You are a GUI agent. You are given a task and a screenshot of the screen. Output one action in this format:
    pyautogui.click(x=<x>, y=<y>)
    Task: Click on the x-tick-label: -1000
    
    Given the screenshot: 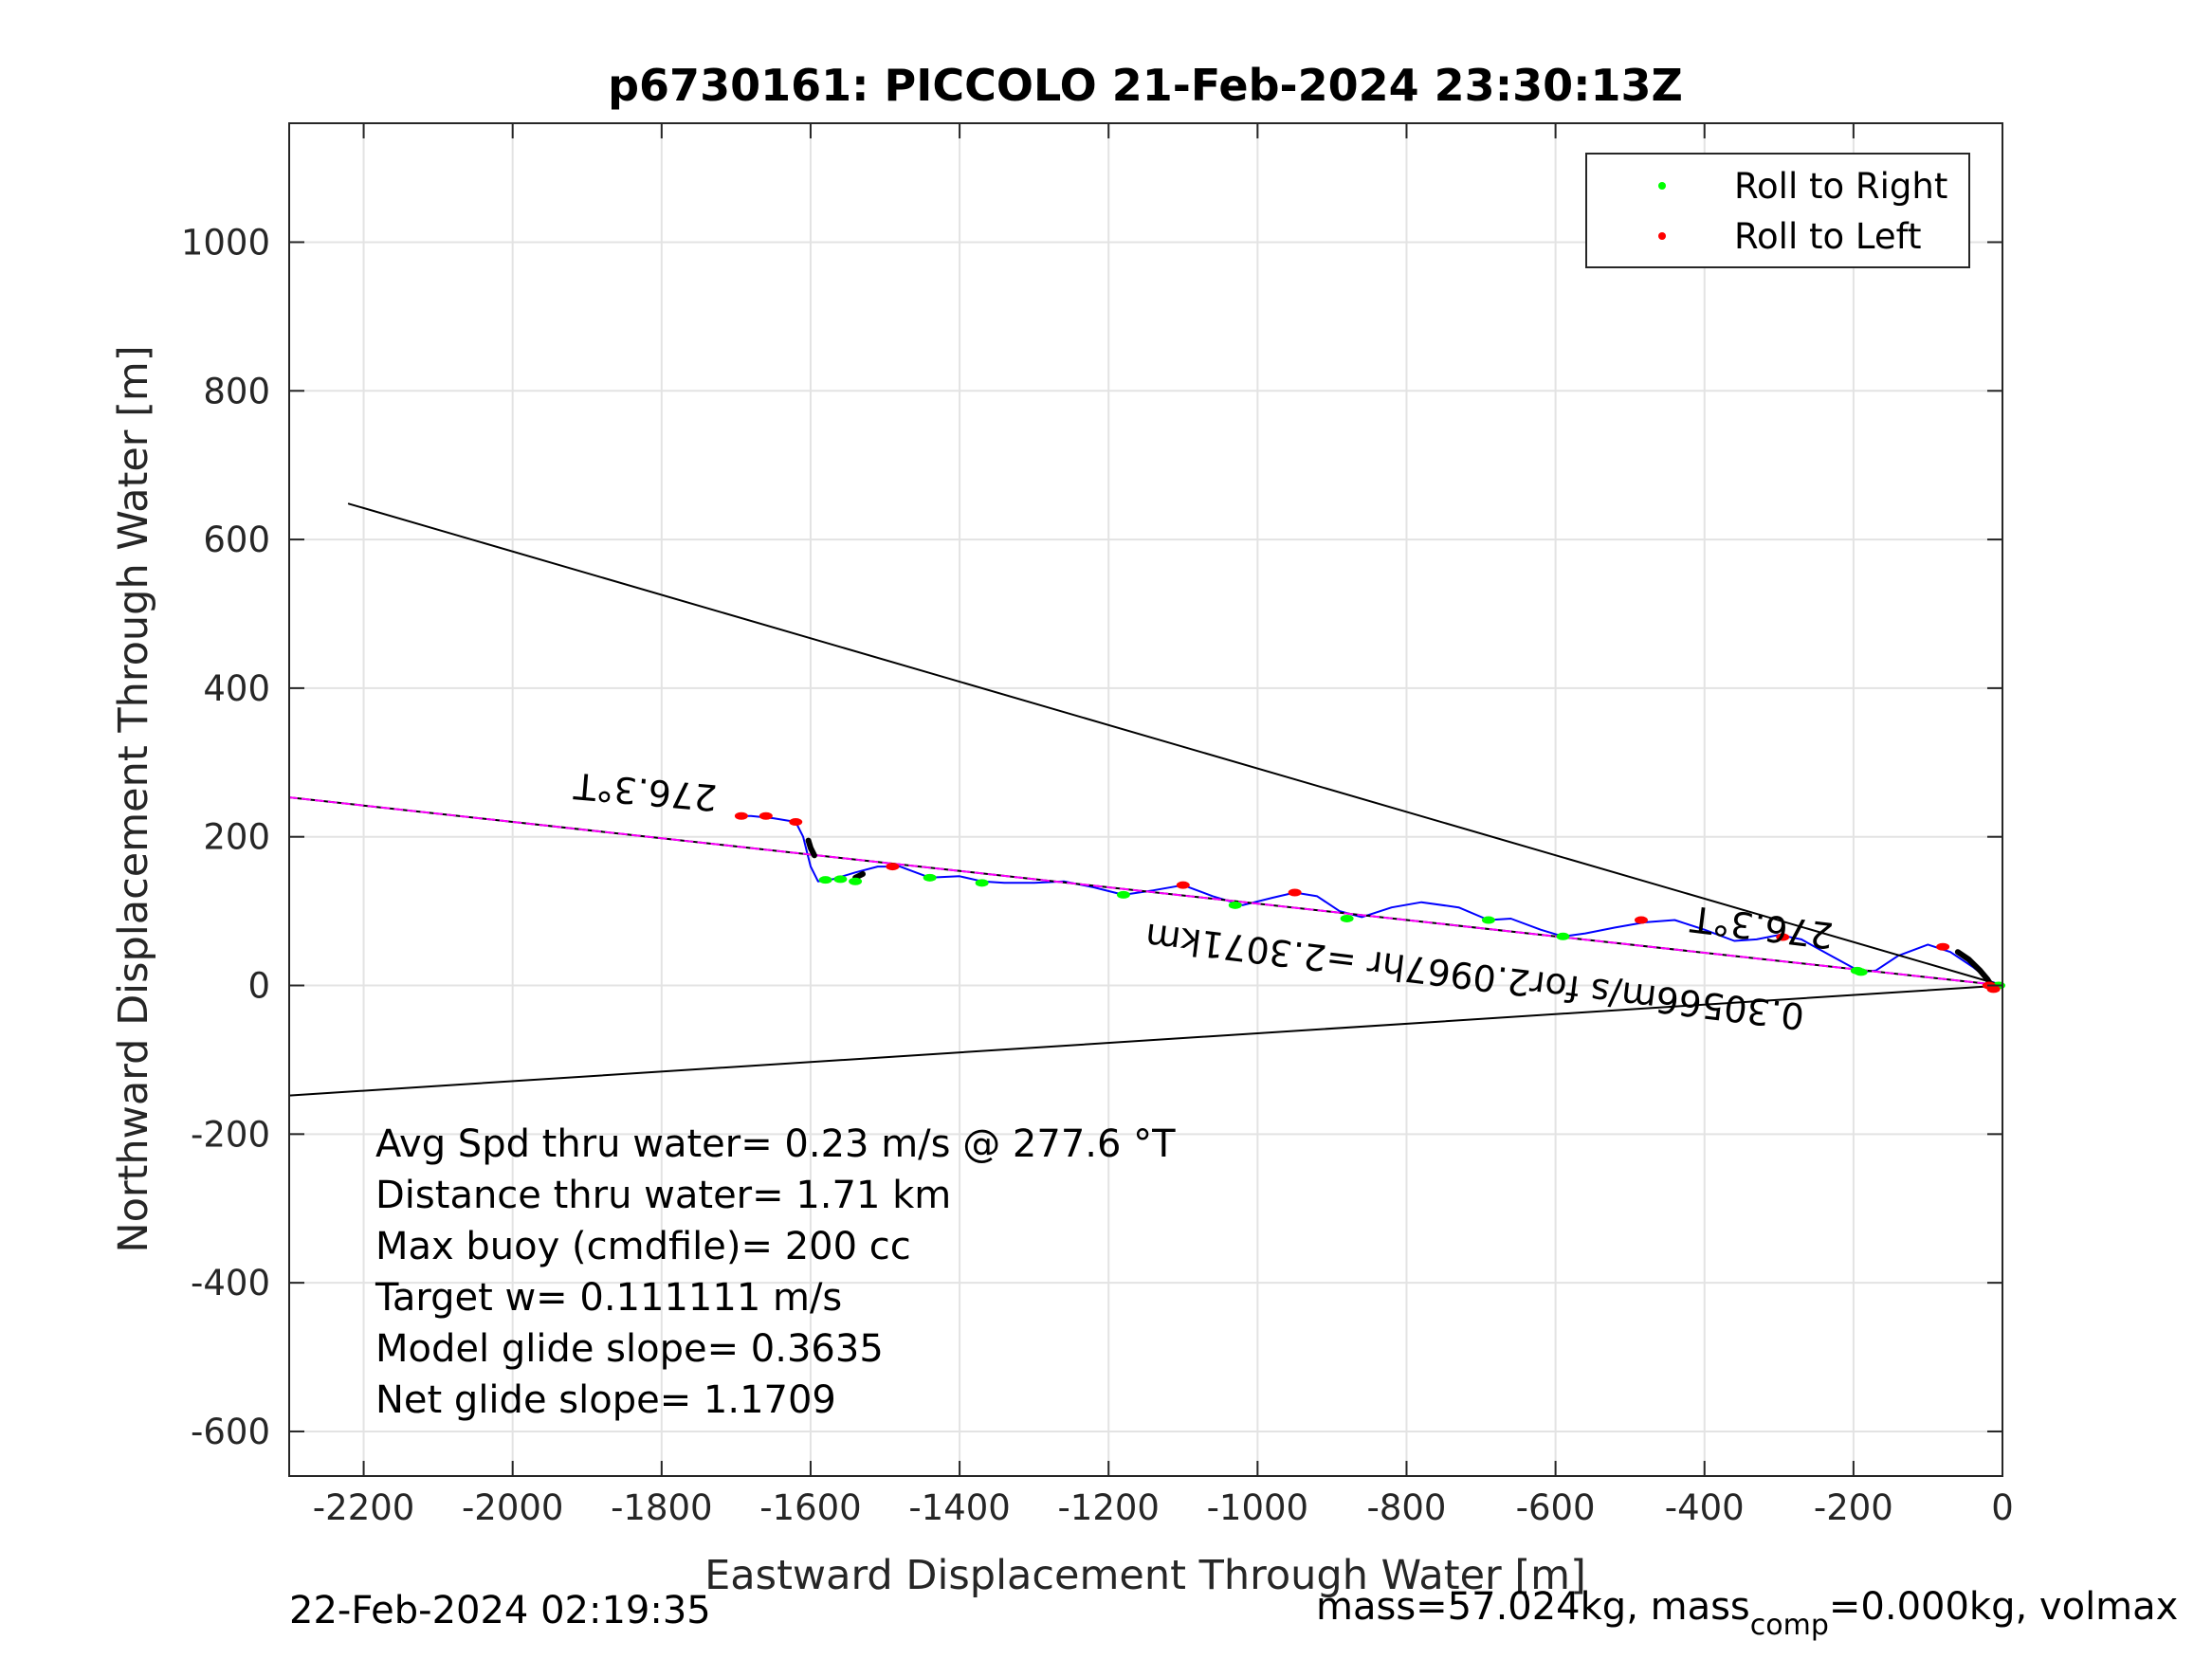 What is the action you would take?
    pyautogui.click(x=1258, y=1507)
    